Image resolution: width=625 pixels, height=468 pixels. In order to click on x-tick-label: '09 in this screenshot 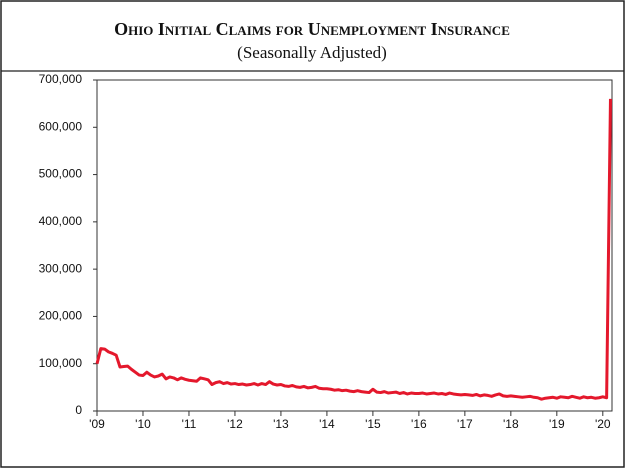, I will do `click(97, 424)`.